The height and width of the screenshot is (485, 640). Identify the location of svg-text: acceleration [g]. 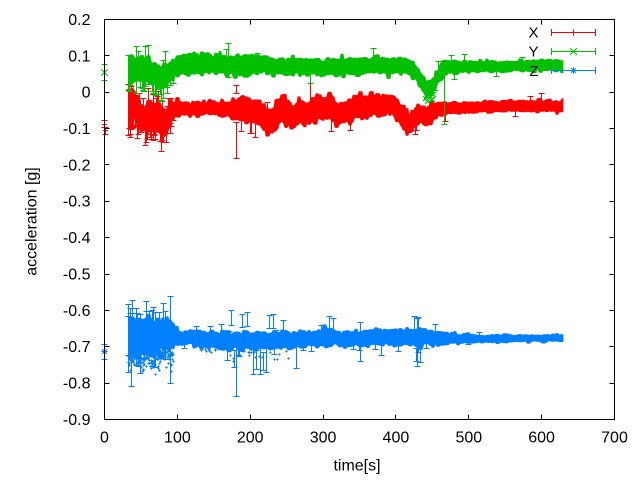
(31, 221).